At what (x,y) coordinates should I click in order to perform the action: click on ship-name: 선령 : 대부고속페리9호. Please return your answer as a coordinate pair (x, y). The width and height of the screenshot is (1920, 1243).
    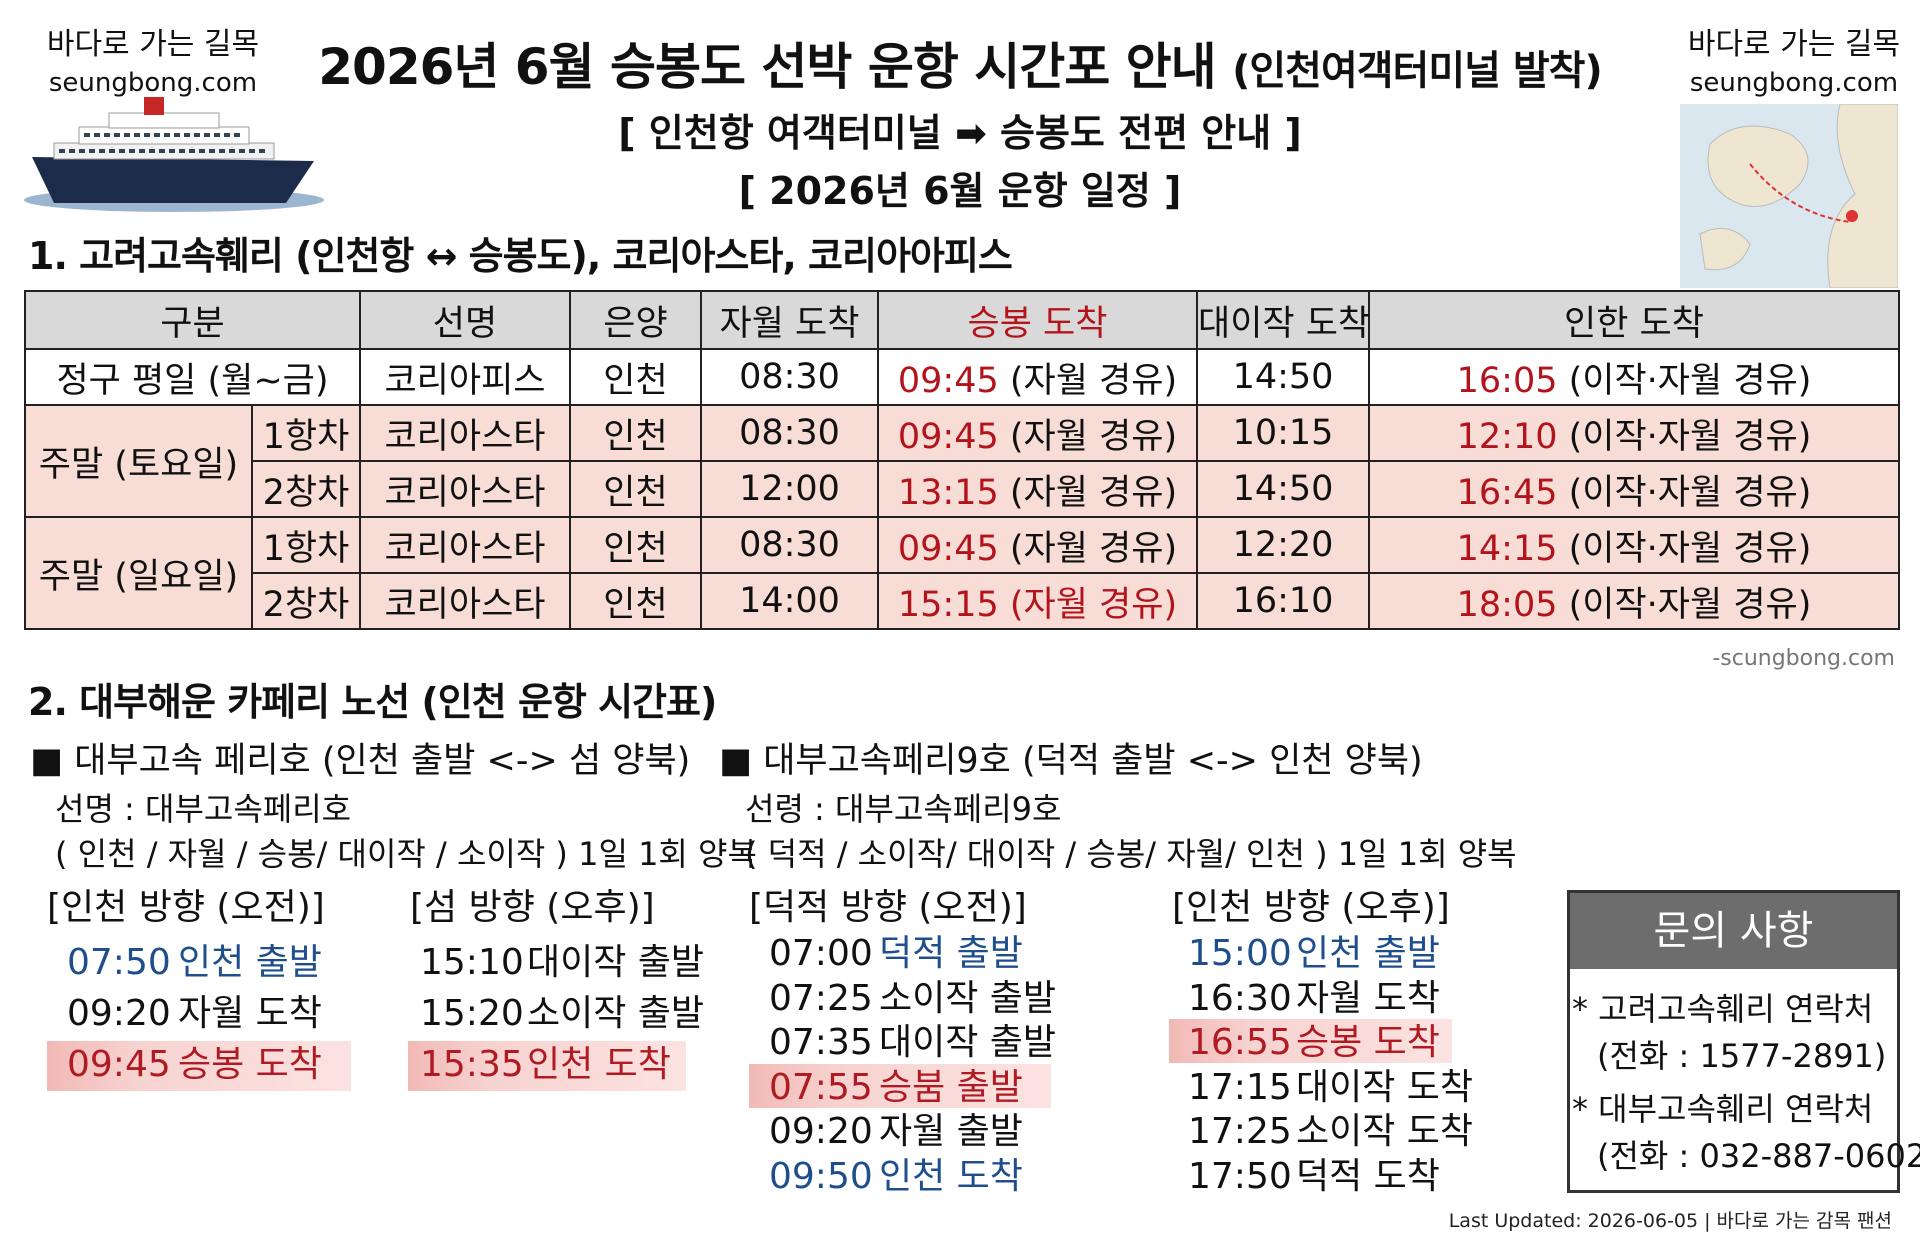
    Looking at the image, I should click on (903, 809).